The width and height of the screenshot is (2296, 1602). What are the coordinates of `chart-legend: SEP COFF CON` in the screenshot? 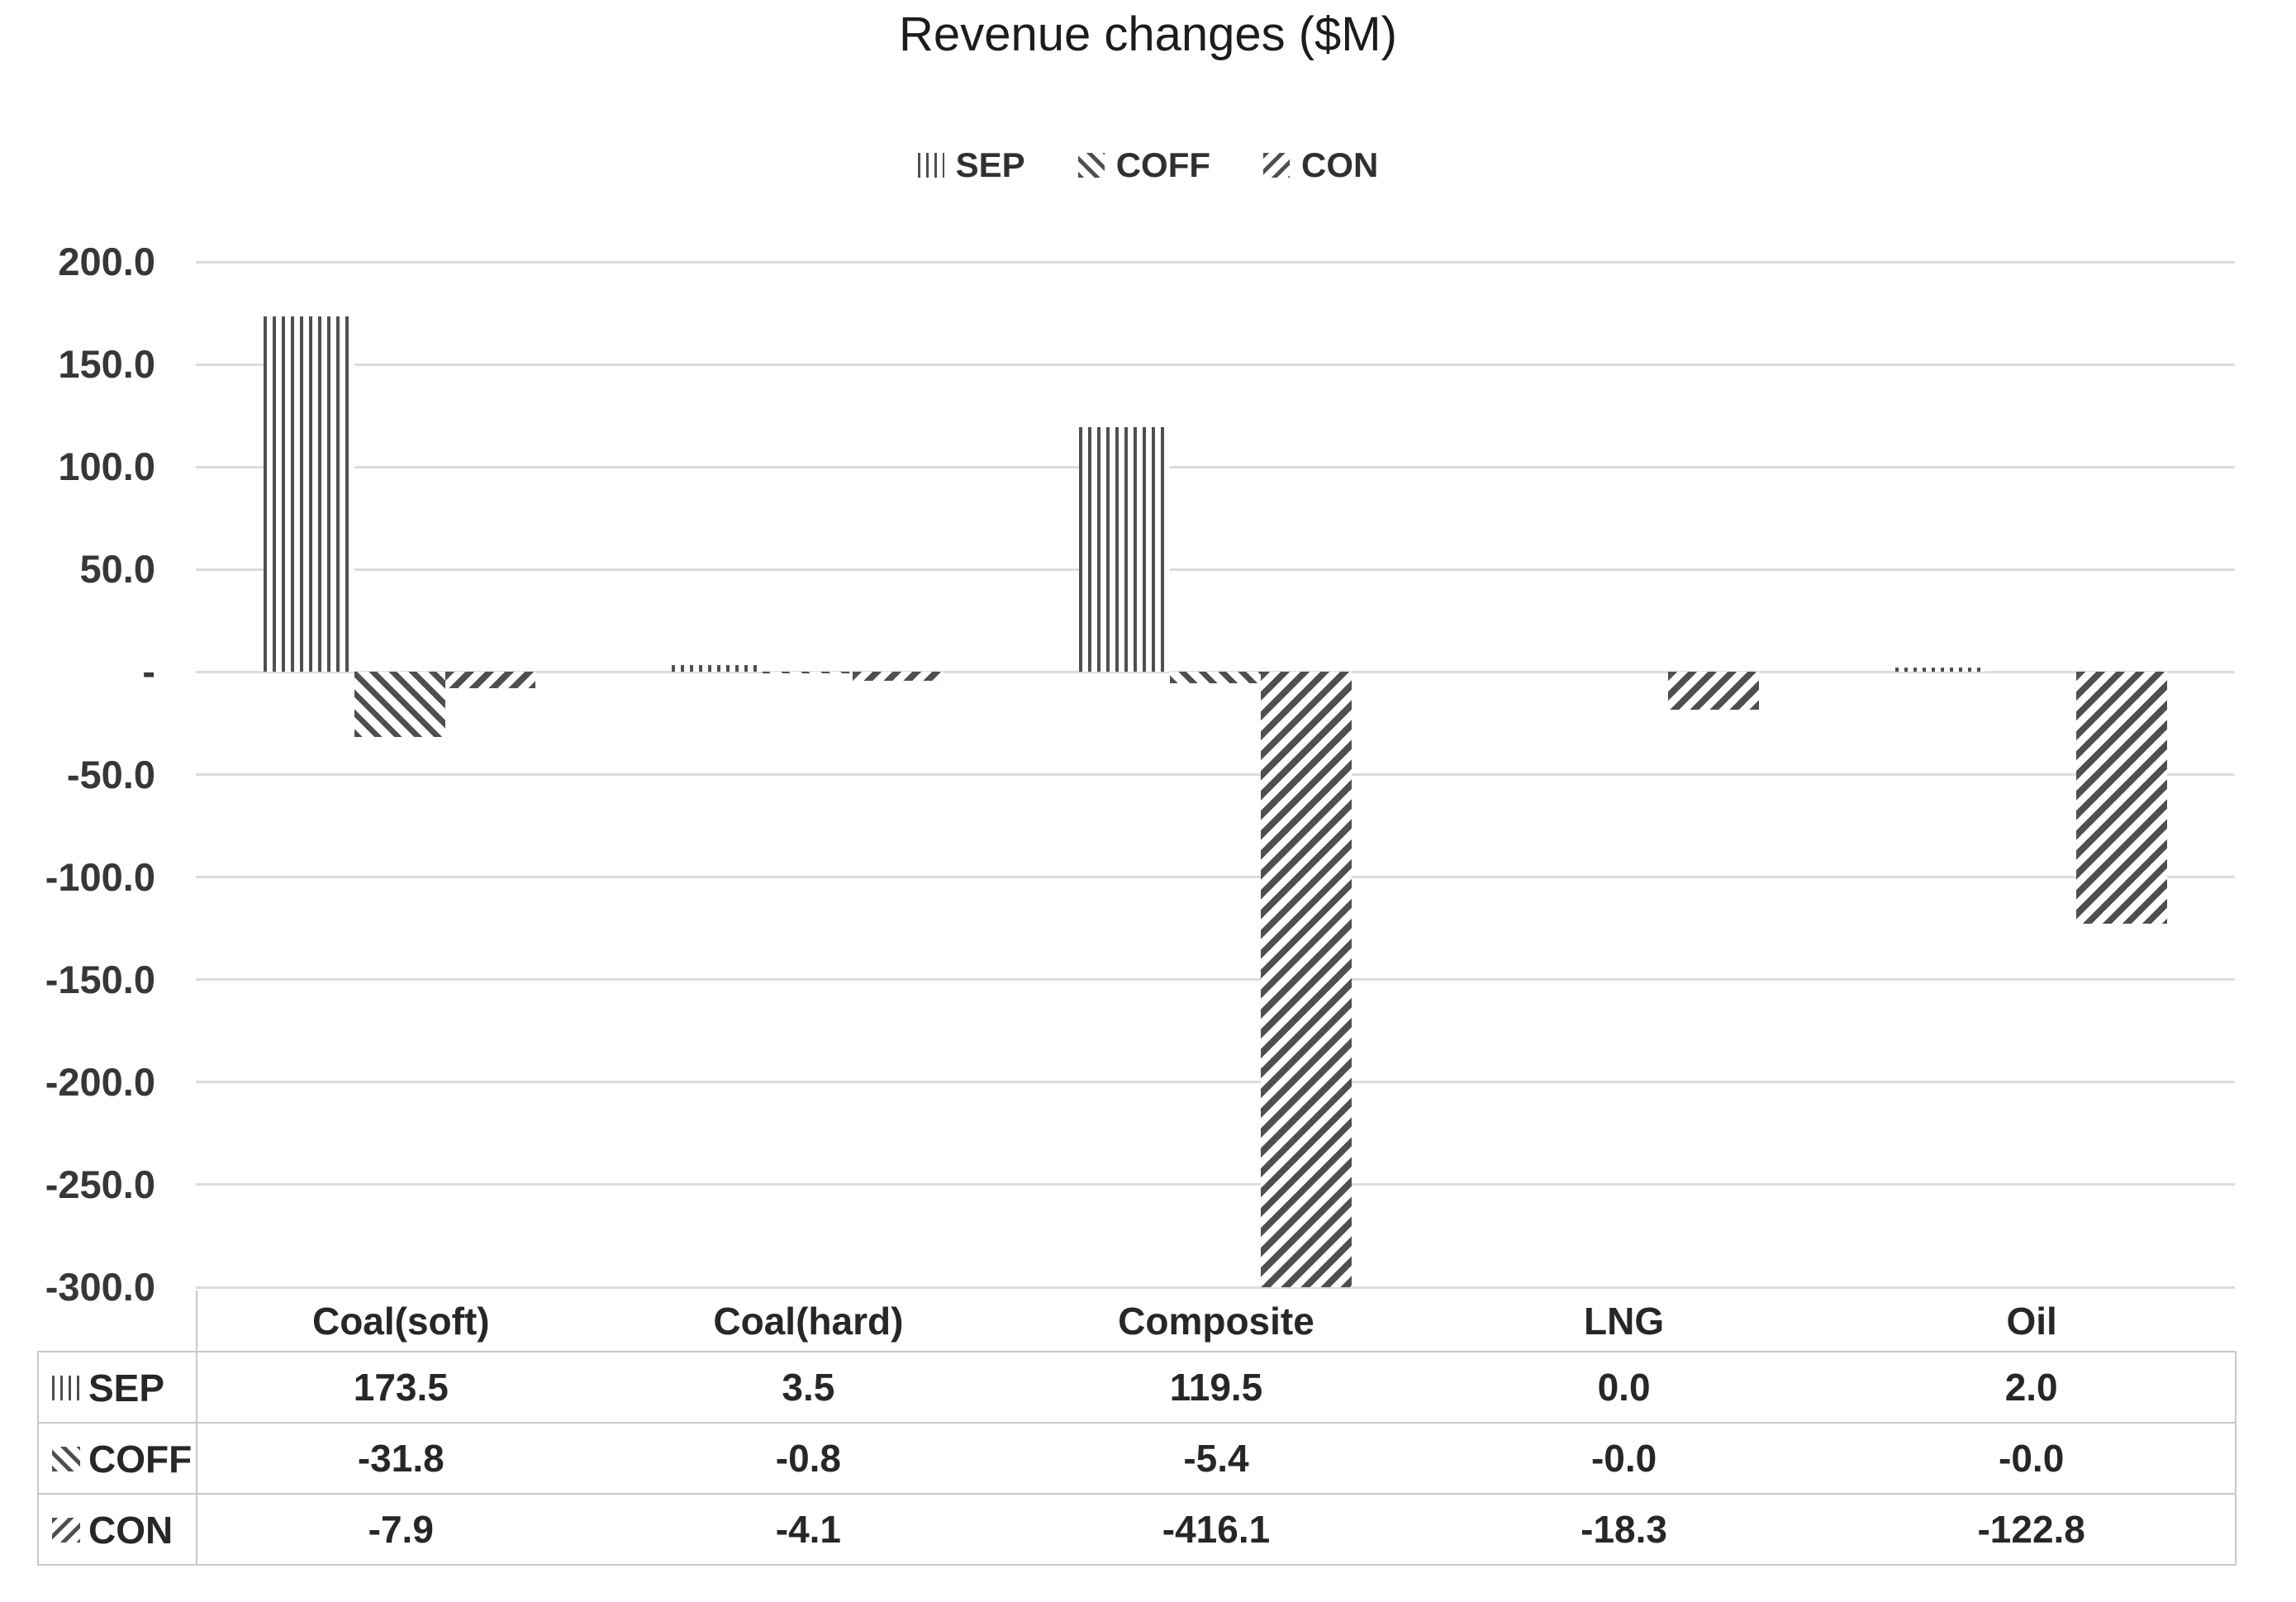 It's located at (1148, 165).